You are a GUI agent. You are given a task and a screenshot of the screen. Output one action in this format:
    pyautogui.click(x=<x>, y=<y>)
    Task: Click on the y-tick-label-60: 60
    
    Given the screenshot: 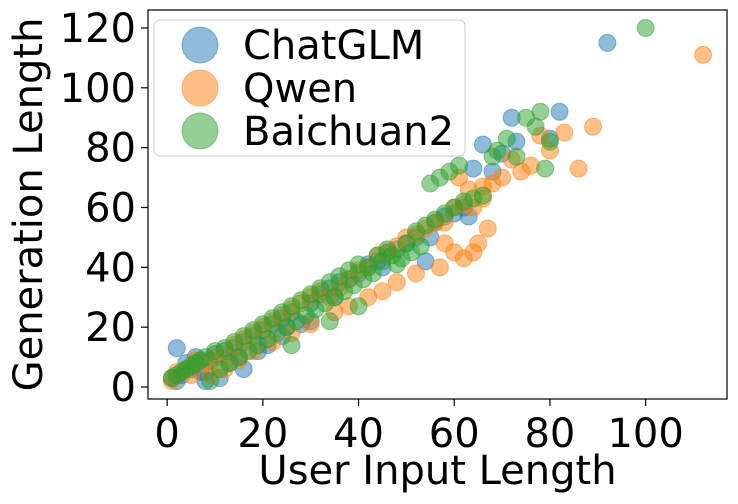 What is the action you would take?
    pyautogui.click(x=110, y=208)
    